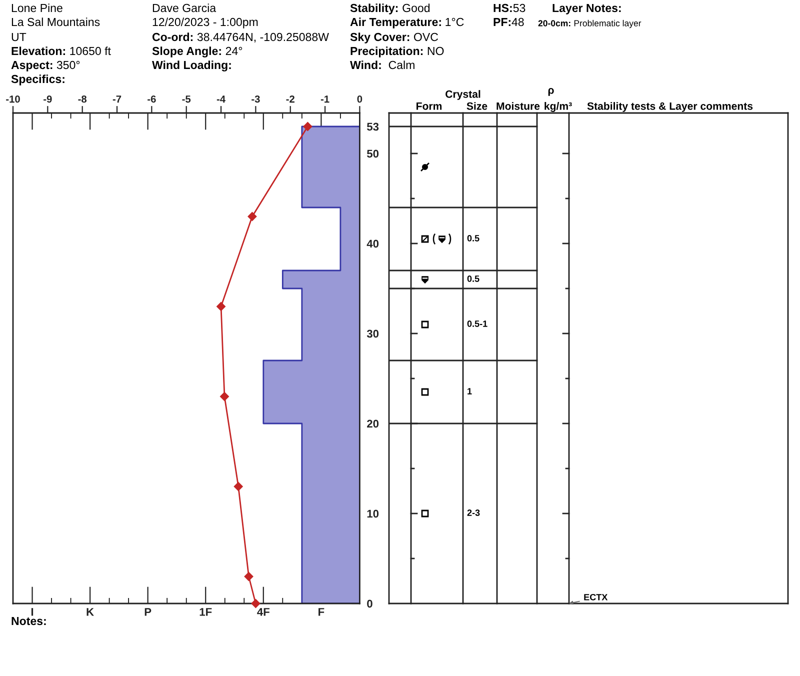  Describe the element at coordinates (186, 99) in the screenshot. I see `x-tick-label: -5` at that location.